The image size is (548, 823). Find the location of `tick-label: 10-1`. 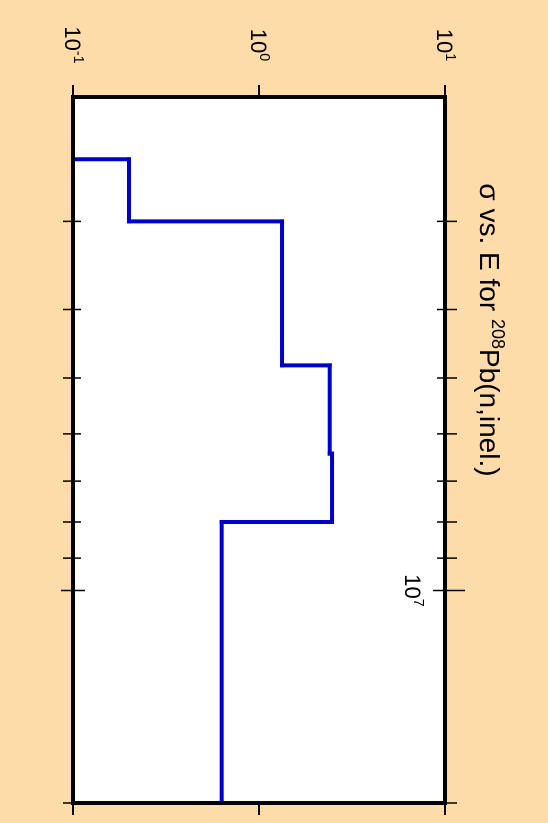

tick-label: 10-1 is located at coordinates (73, 44).